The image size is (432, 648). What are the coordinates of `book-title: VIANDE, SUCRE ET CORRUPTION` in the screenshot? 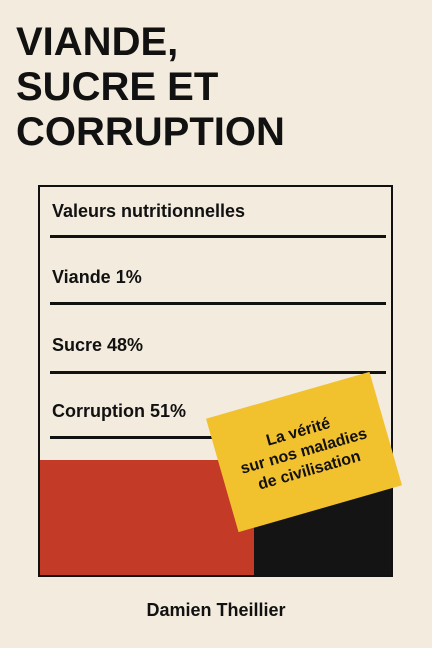 It's located at (150, 87).